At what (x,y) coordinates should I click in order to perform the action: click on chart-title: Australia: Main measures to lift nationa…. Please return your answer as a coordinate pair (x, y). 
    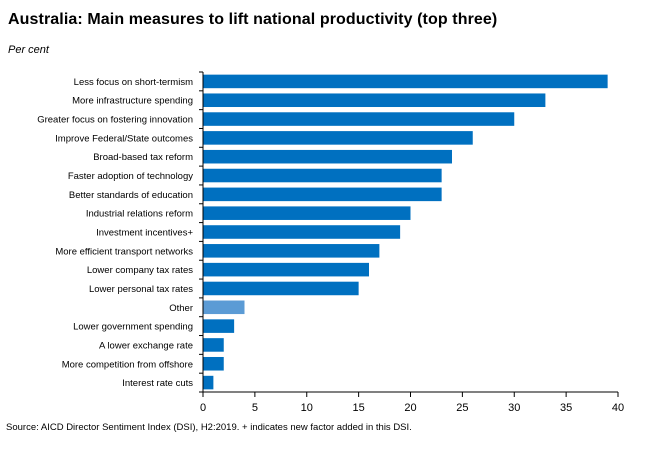
    Looking at the image, I should click on (253, 19).